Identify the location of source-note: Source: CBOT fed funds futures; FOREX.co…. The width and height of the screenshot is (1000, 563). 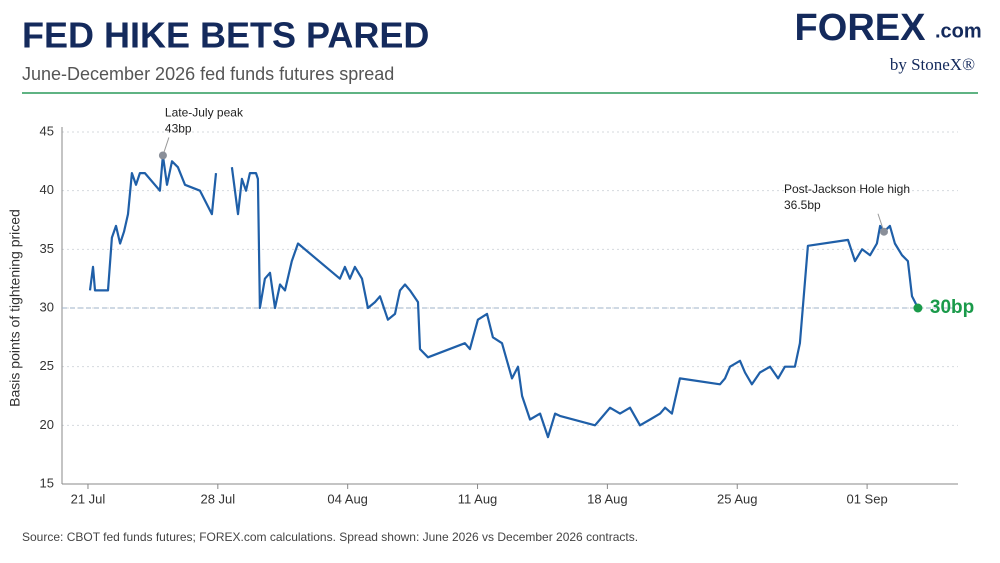
(330, 537).